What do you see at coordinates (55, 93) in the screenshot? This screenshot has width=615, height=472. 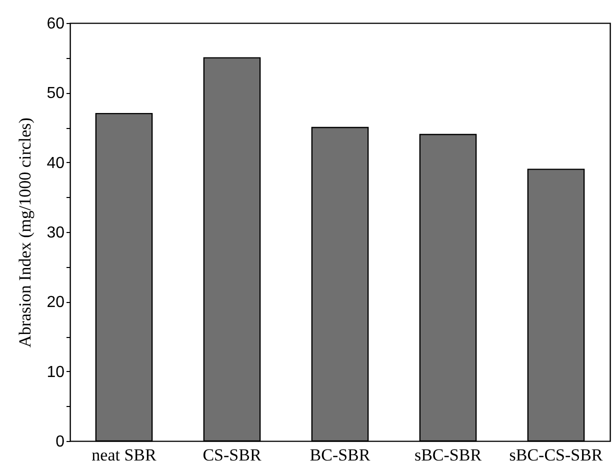 I see `y-tick-label: 50` at bounding box center [55, 93].